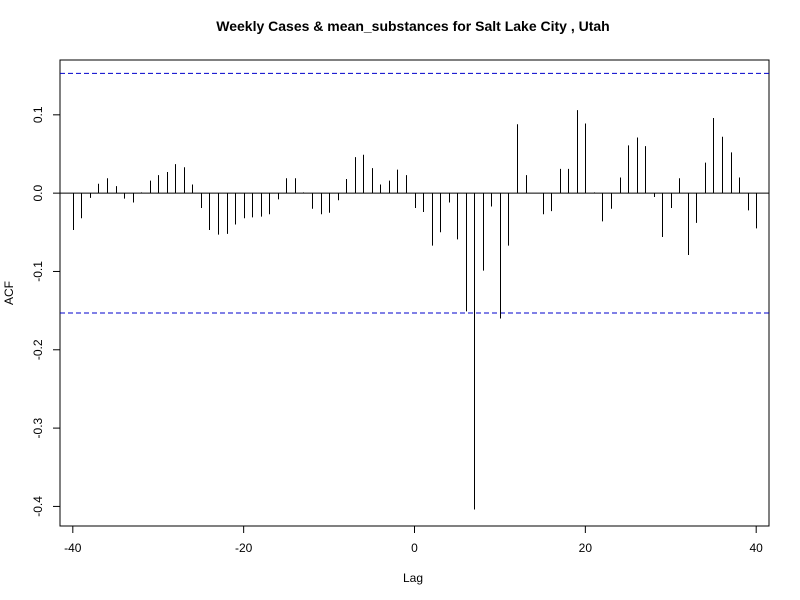 This screenshot has width=800, height=600. Describe the element at coordinates (414, 548) in the screenshot. I see `x-tick-label: 0` at that location.